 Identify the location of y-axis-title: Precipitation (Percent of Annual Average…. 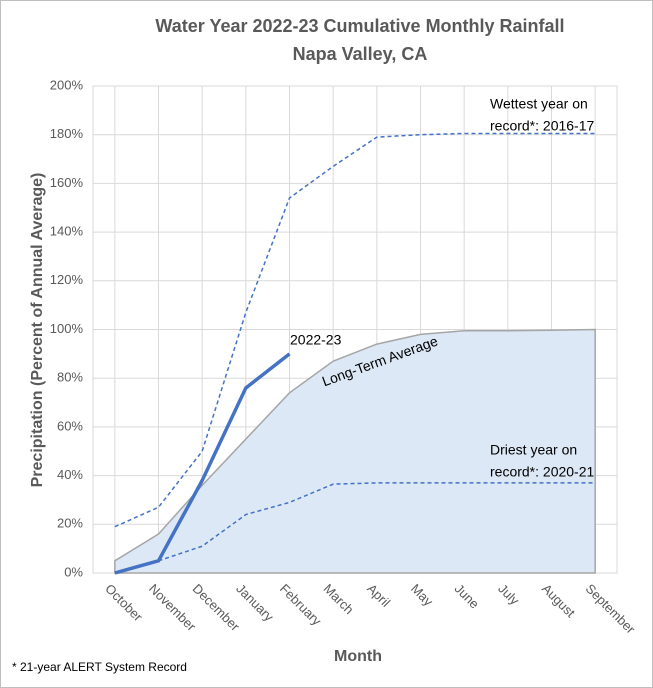
(37, 330).